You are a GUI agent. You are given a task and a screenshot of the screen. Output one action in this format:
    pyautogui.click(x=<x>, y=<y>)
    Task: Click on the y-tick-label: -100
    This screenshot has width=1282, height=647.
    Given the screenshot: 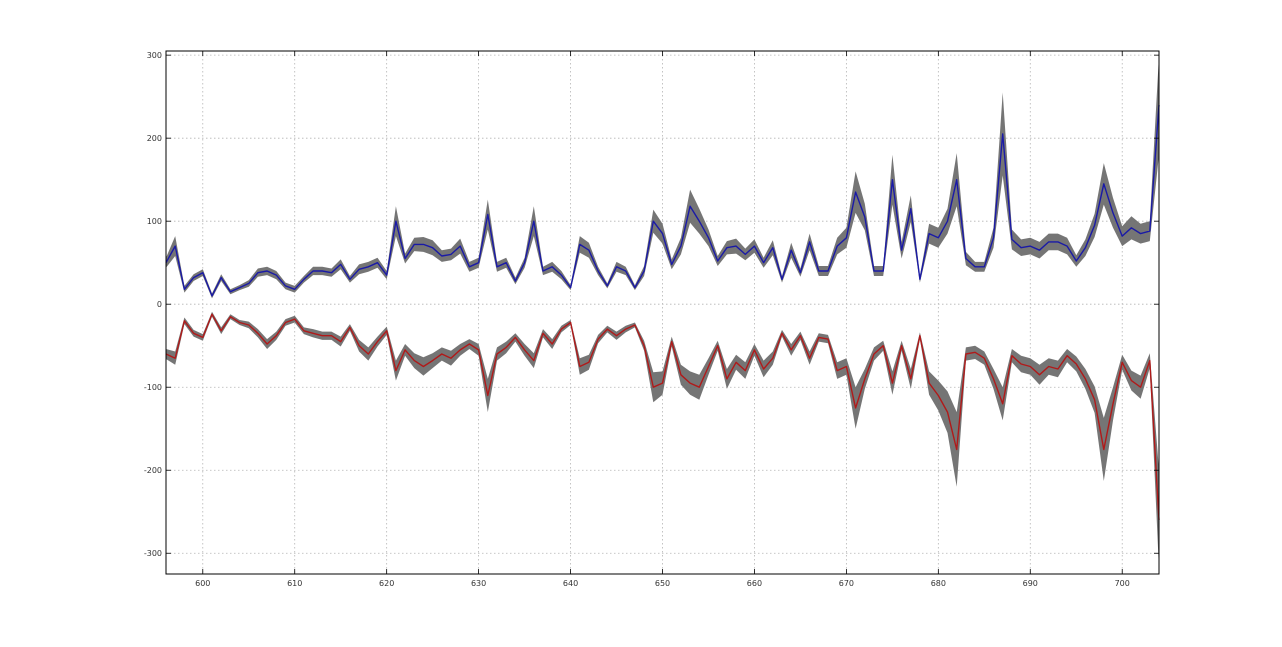 What is the action you would take?
    pyautogui.click(x=153, y=387)
    